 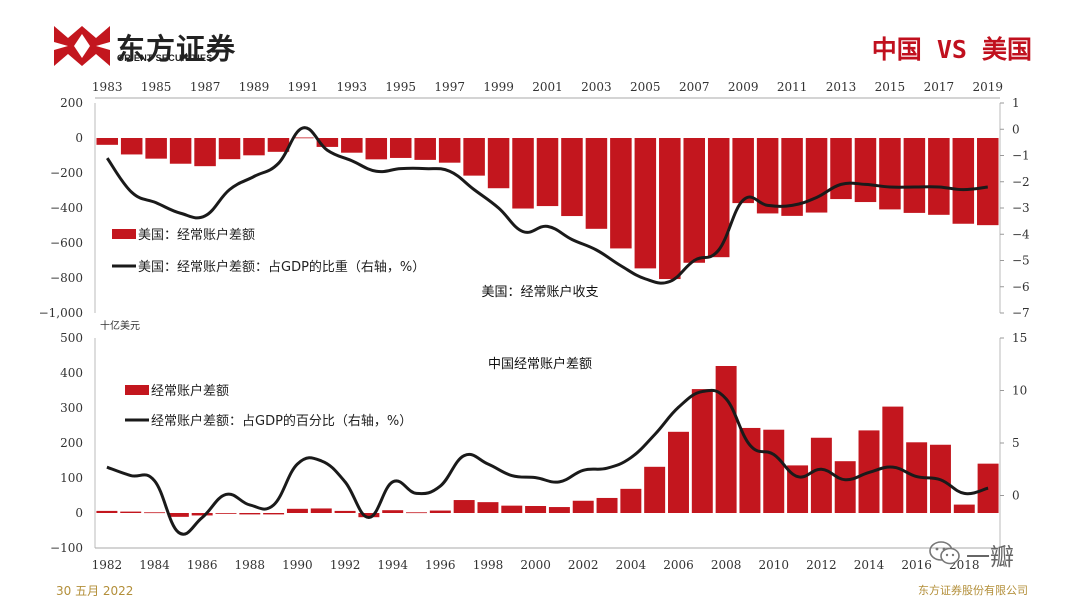 What do you see at coordinates (694, 87) in the screenshot?
I see `x-tick-label: 2007` at bounding box center [694, 87].